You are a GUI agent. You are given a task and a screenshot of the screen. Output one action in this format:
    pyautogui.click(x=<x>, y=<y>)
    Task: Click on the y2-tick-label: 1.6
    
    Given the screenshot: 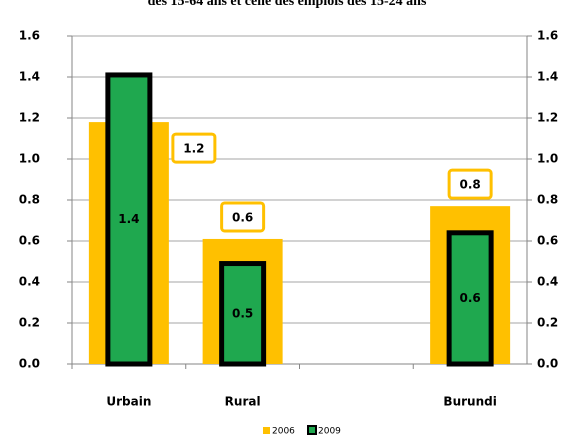 What is the action you would take?
    pyautogui.click(x=547, y=36)
    